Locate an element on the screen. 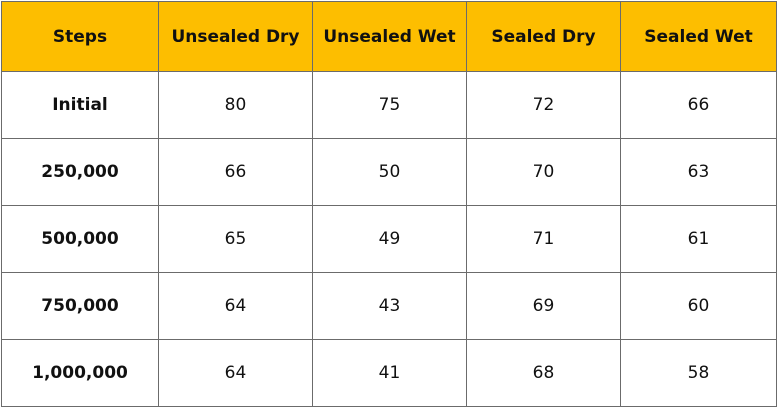  header-cell: Unsealed Wet is located at coordinates (389, 36).